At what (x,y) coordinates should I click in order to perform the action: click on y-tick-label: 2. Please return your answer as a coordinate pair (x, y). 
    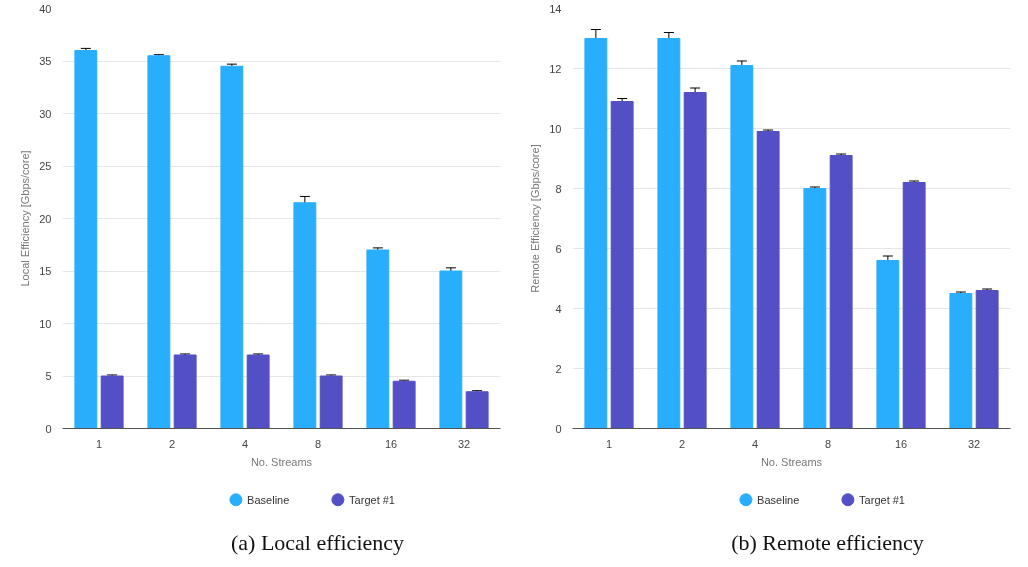
    Looking at the image, I should click on (558, 368).